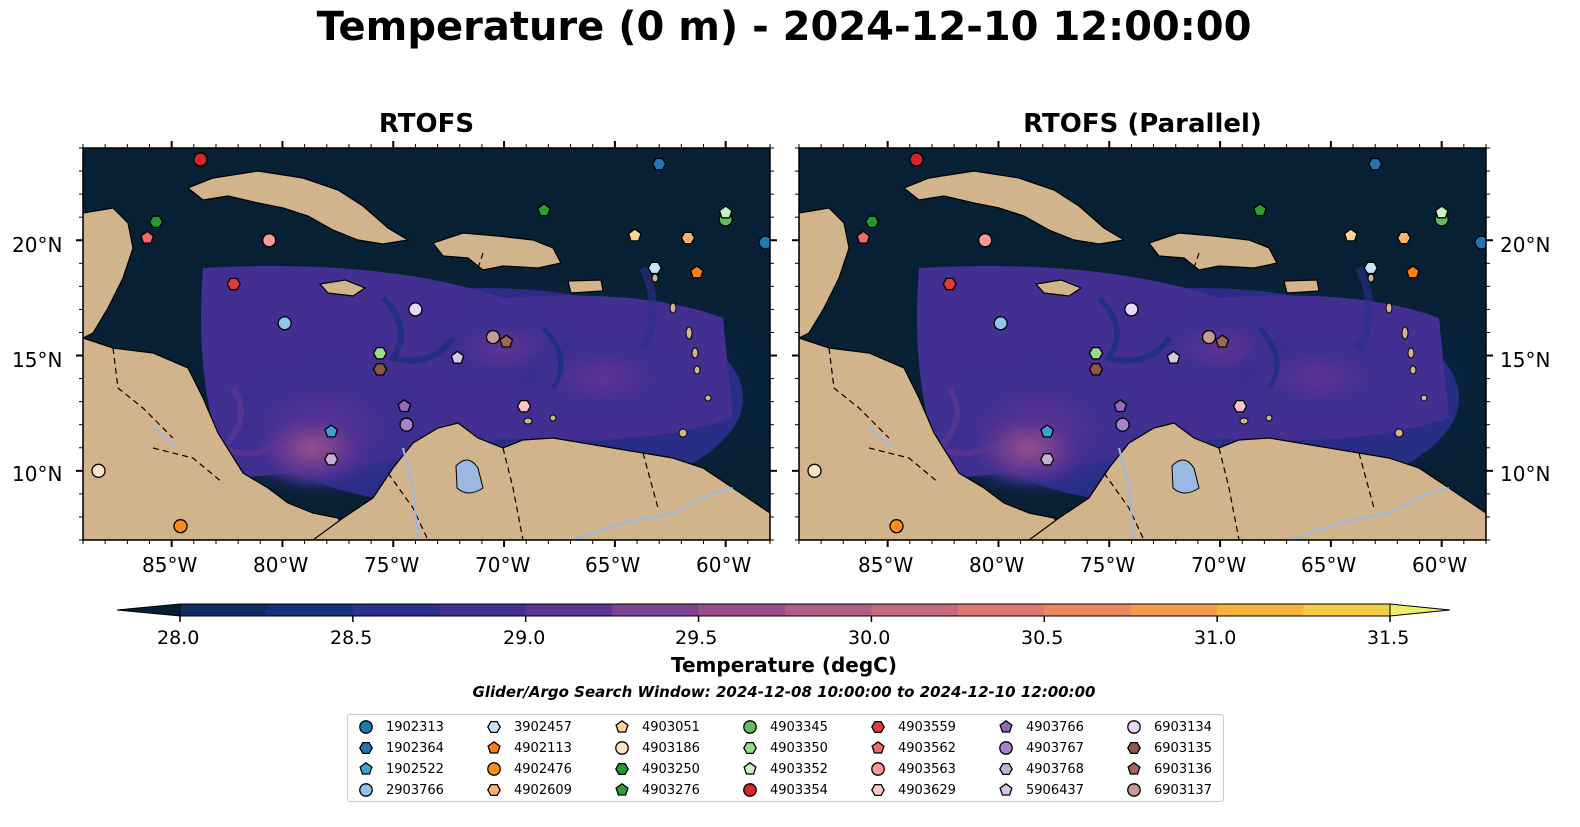 This screenshot has height=827, width=1580. I want to click on legend-item-4903354: 4903354, so click(785, 790).